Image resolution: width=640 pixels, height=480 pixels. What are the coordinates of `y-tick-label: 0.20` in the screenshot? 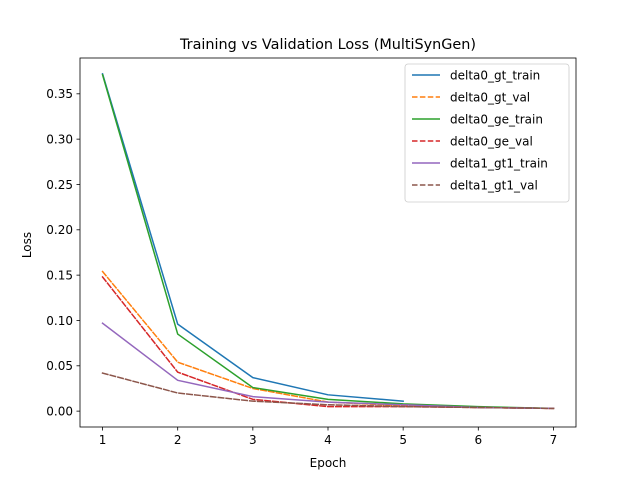 It's located at (59, 230).